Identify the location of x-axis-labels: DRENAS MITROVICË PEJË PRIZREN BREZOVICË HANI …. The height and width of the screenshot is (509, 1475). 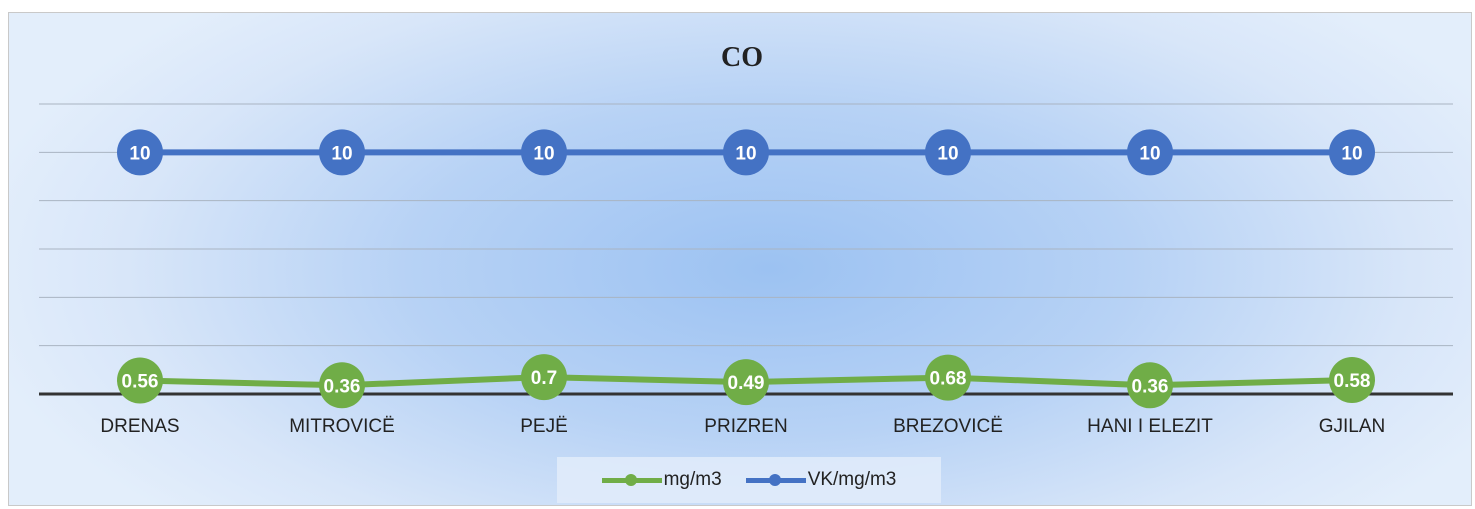
(742, 426).